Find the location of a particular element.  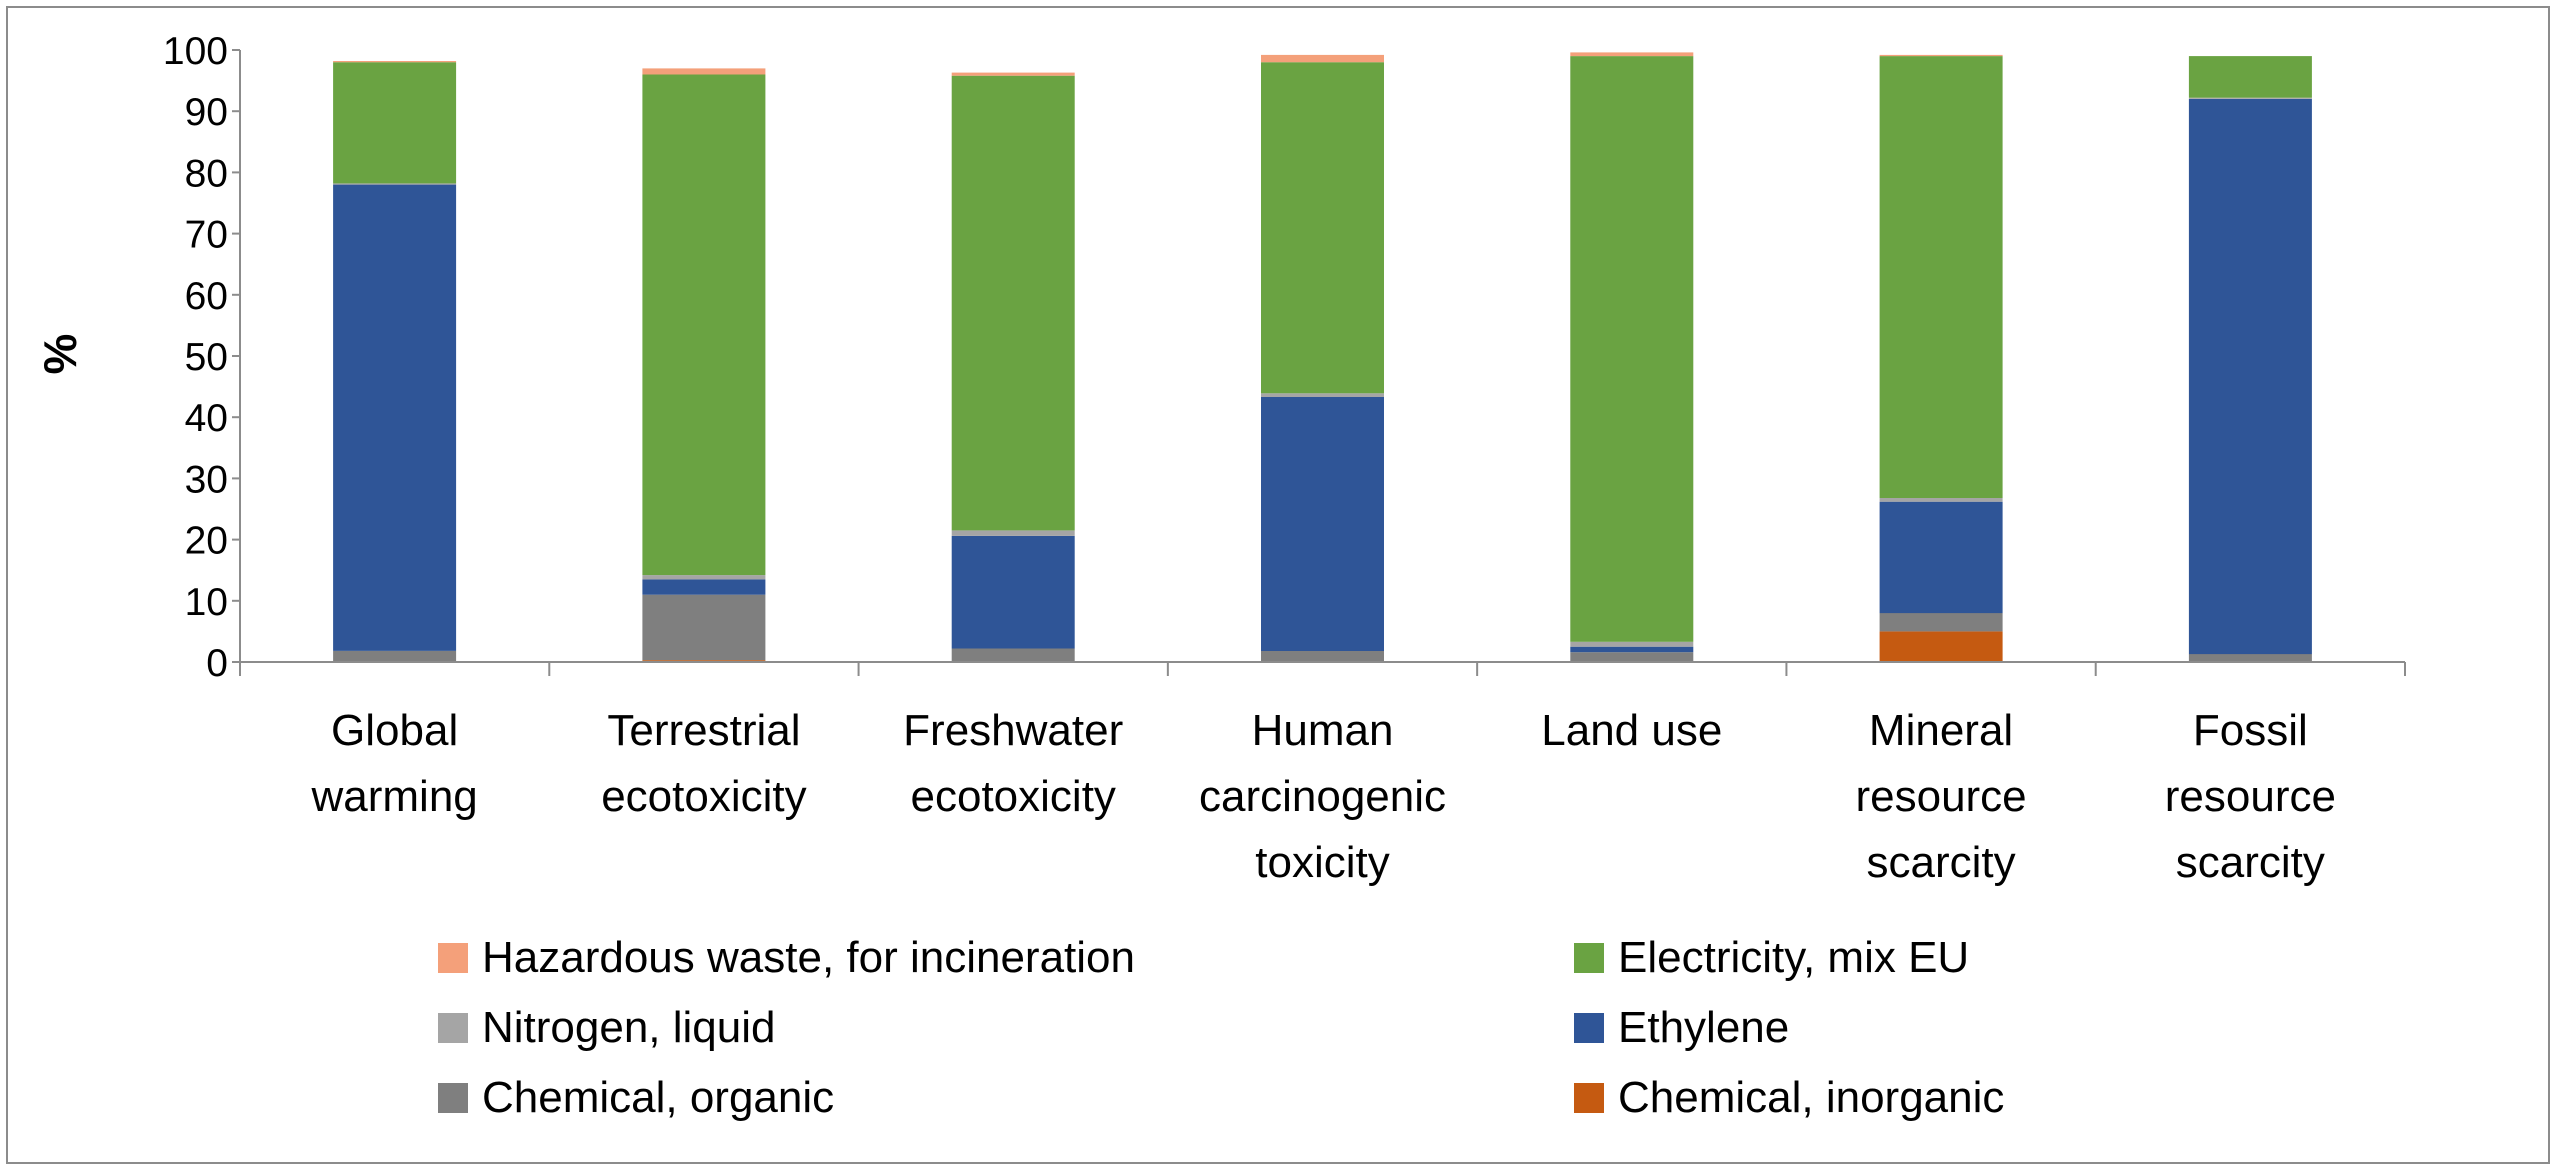

y-tick-label: 10 is located at coordinates (206, 602).